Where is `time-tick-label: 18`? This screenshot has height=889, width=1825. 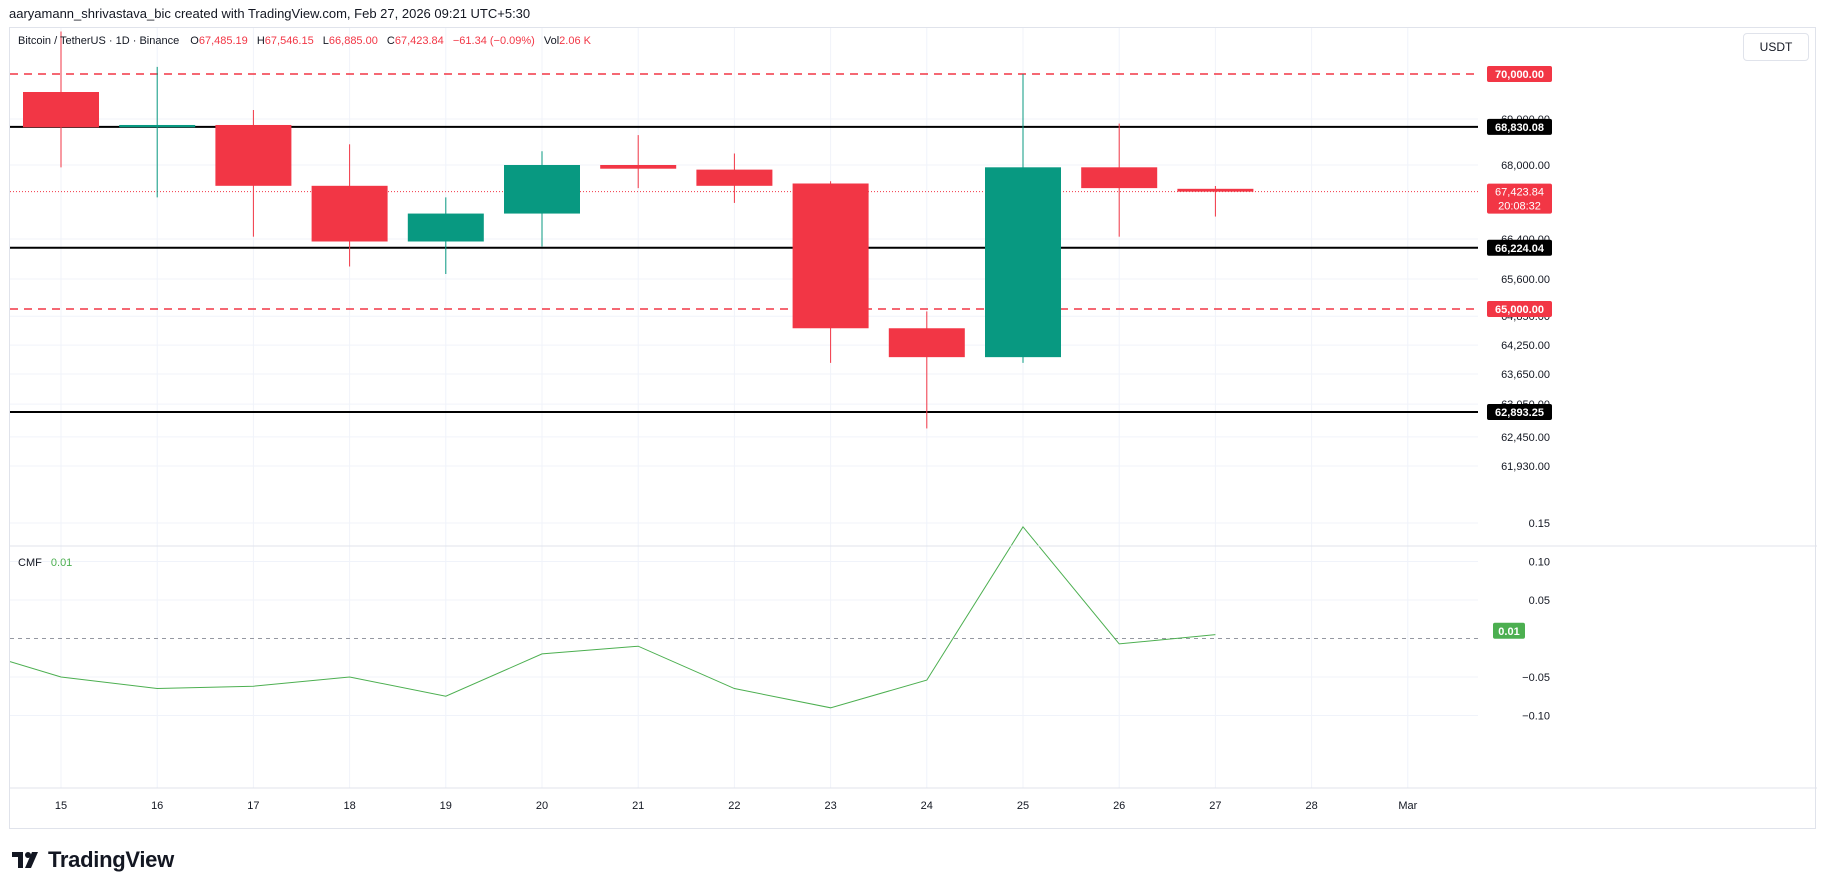 time-tick-label: 18 is located at coordinates (349, 806).